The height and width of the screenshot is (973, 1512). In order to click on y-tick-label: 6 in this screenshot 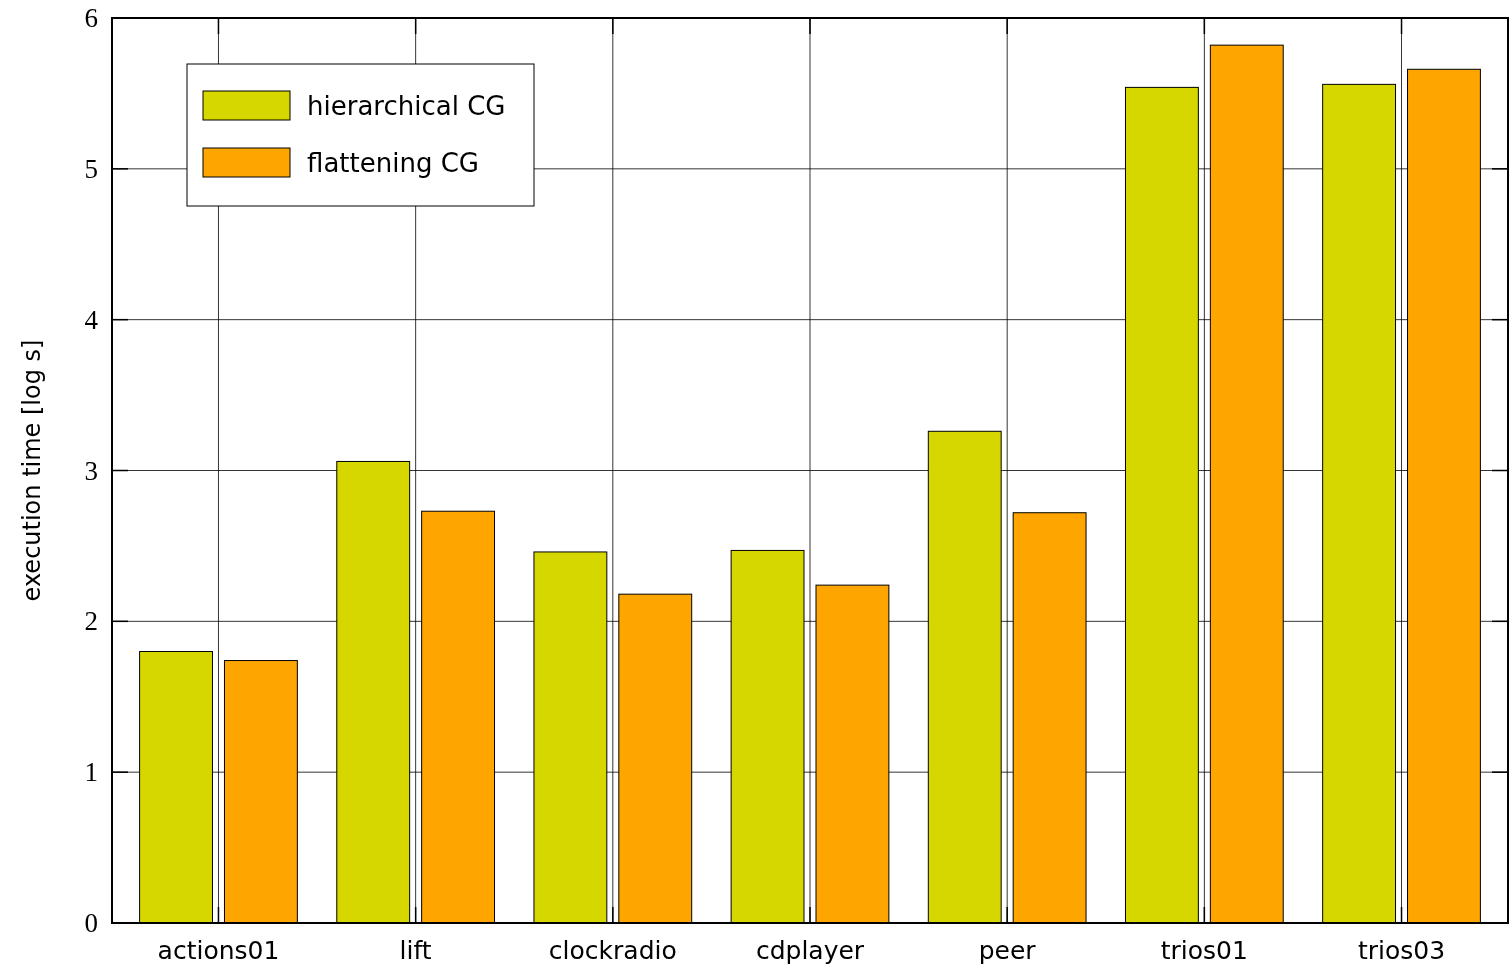, I will do `click(91, 18)`.